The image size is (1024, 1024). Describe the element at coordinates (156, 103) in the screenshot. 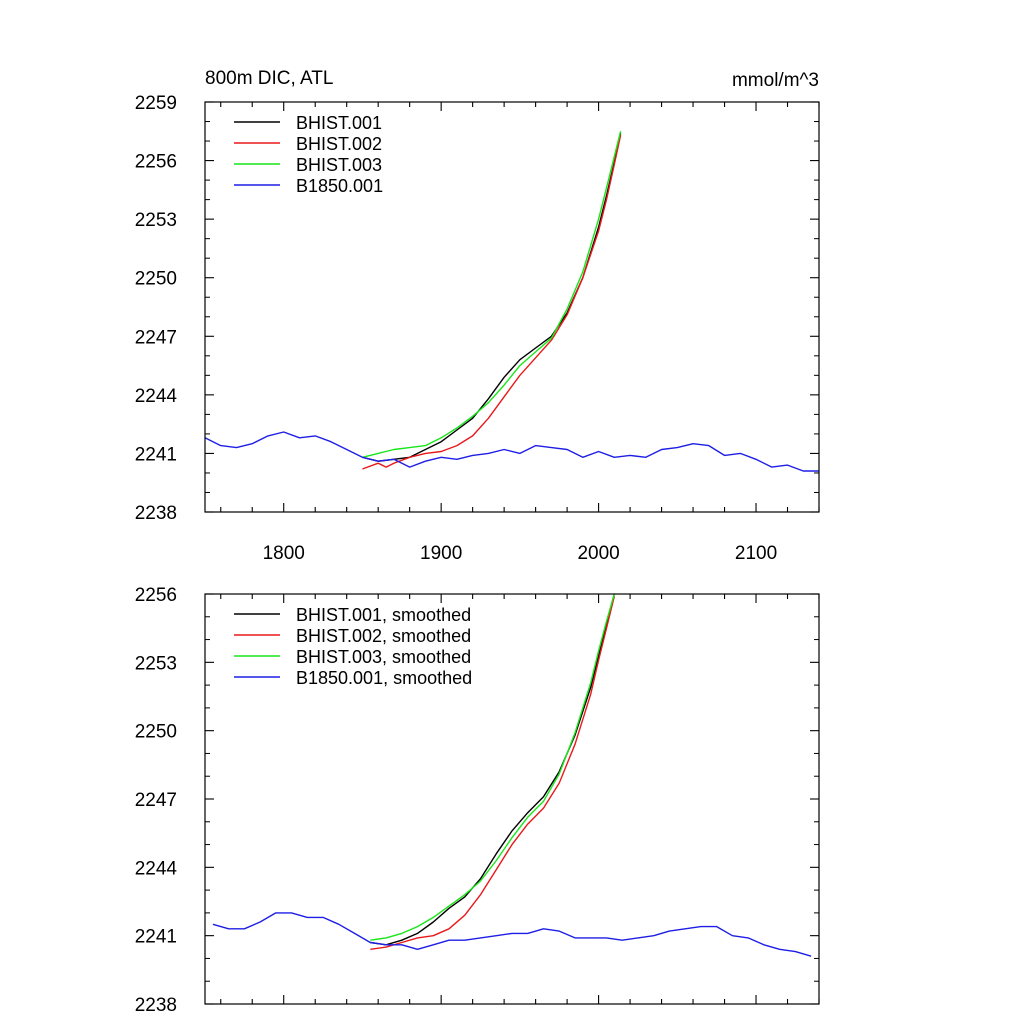

I see `y-tick-label: 2259` at that location.